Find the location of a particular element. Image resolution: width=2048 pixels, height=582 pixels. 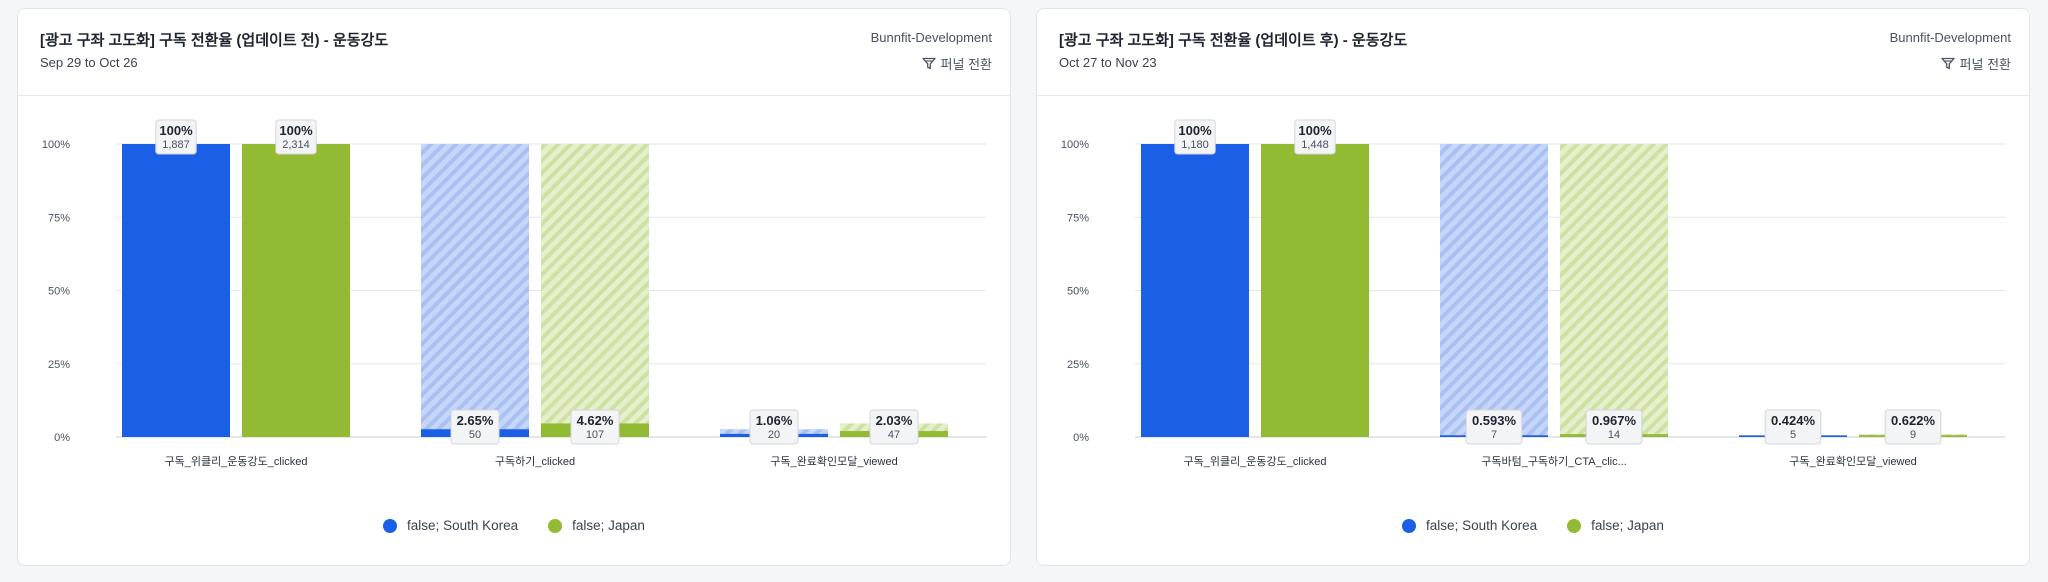

card-title: [광고 구좌 고도화] 구독 전환율 (업데이트 전) - 운동강도 is located at coordinates (214, 40).